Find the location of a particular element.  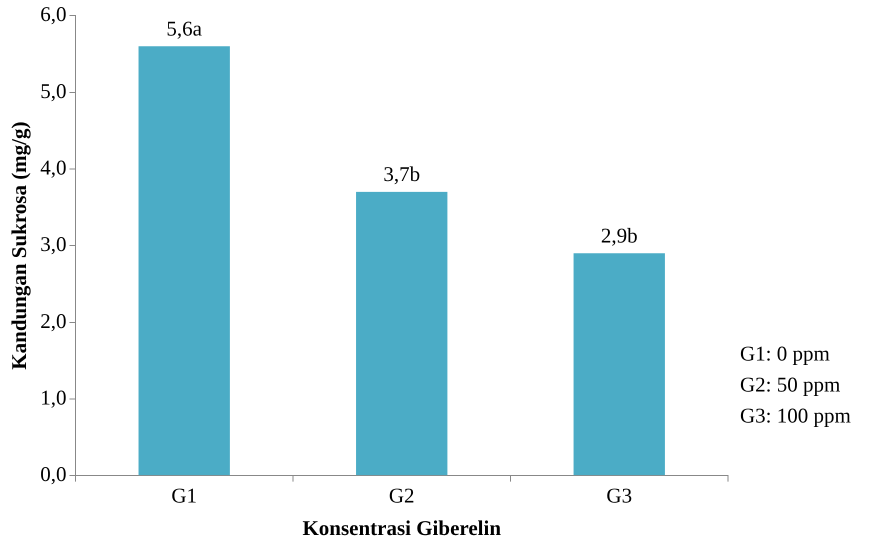

data-label: 5,6a is located at coordinates (184, 28).